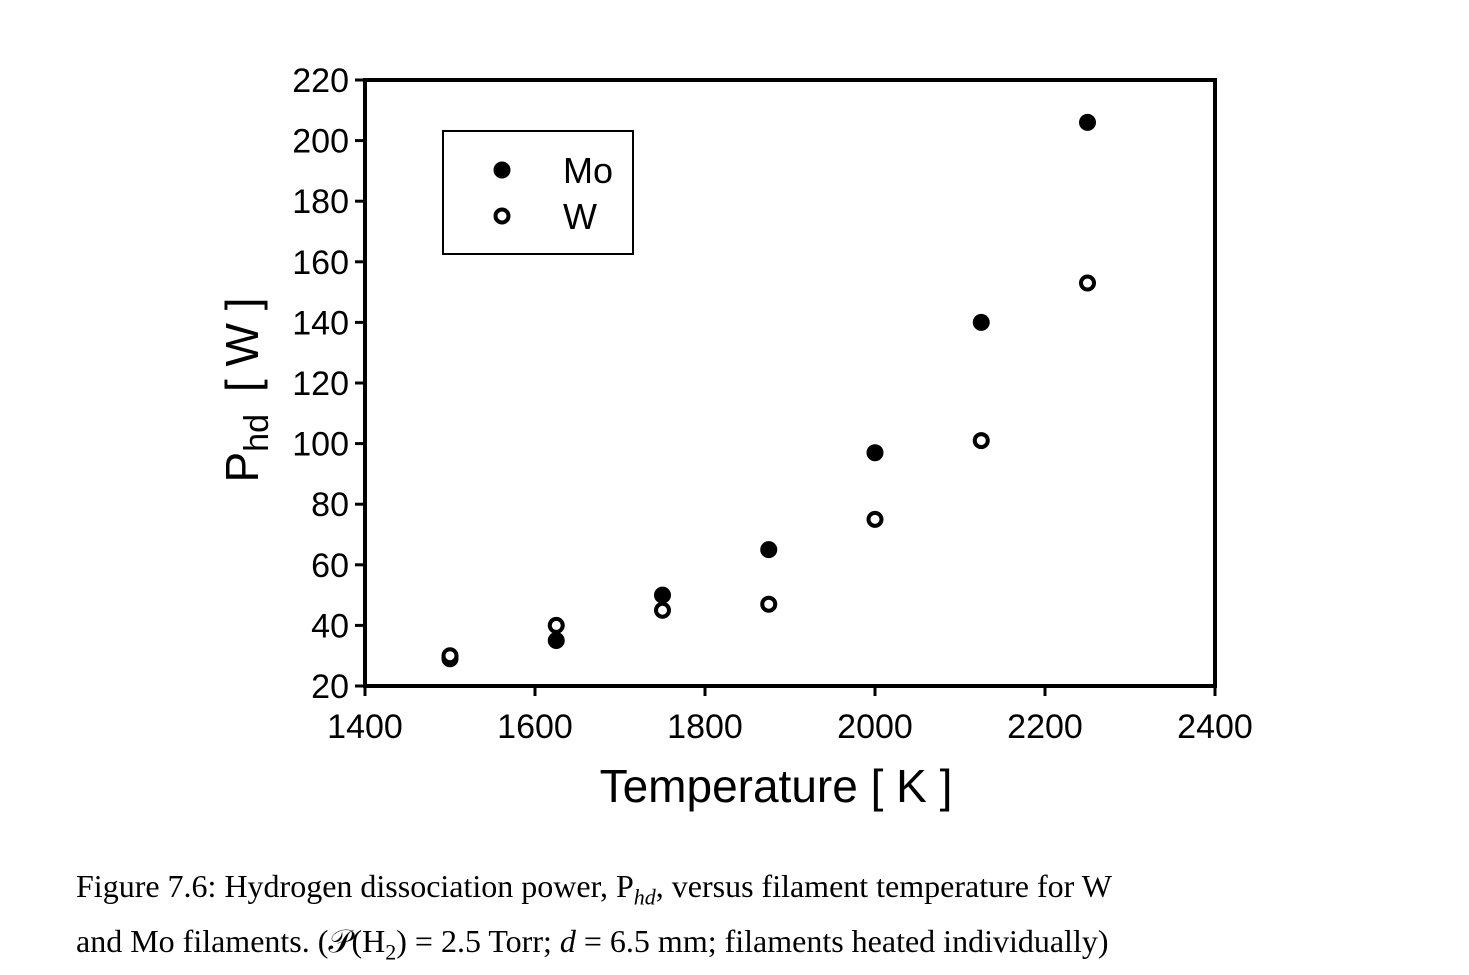  What do you see at coordinates (644, 897) in the screenshot?
I see `caption-subscript-hd: hd` at bounding box center [644, 897].